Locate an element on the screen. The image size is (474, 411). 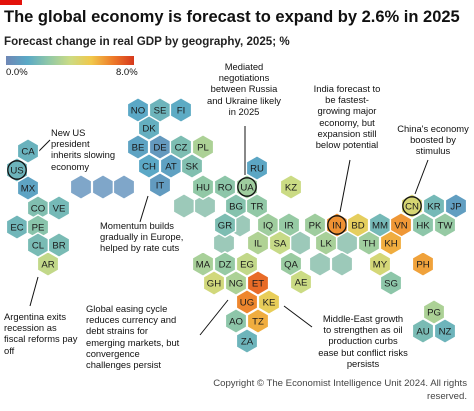
hex-label: ZA is located at coordinates (247, 341).